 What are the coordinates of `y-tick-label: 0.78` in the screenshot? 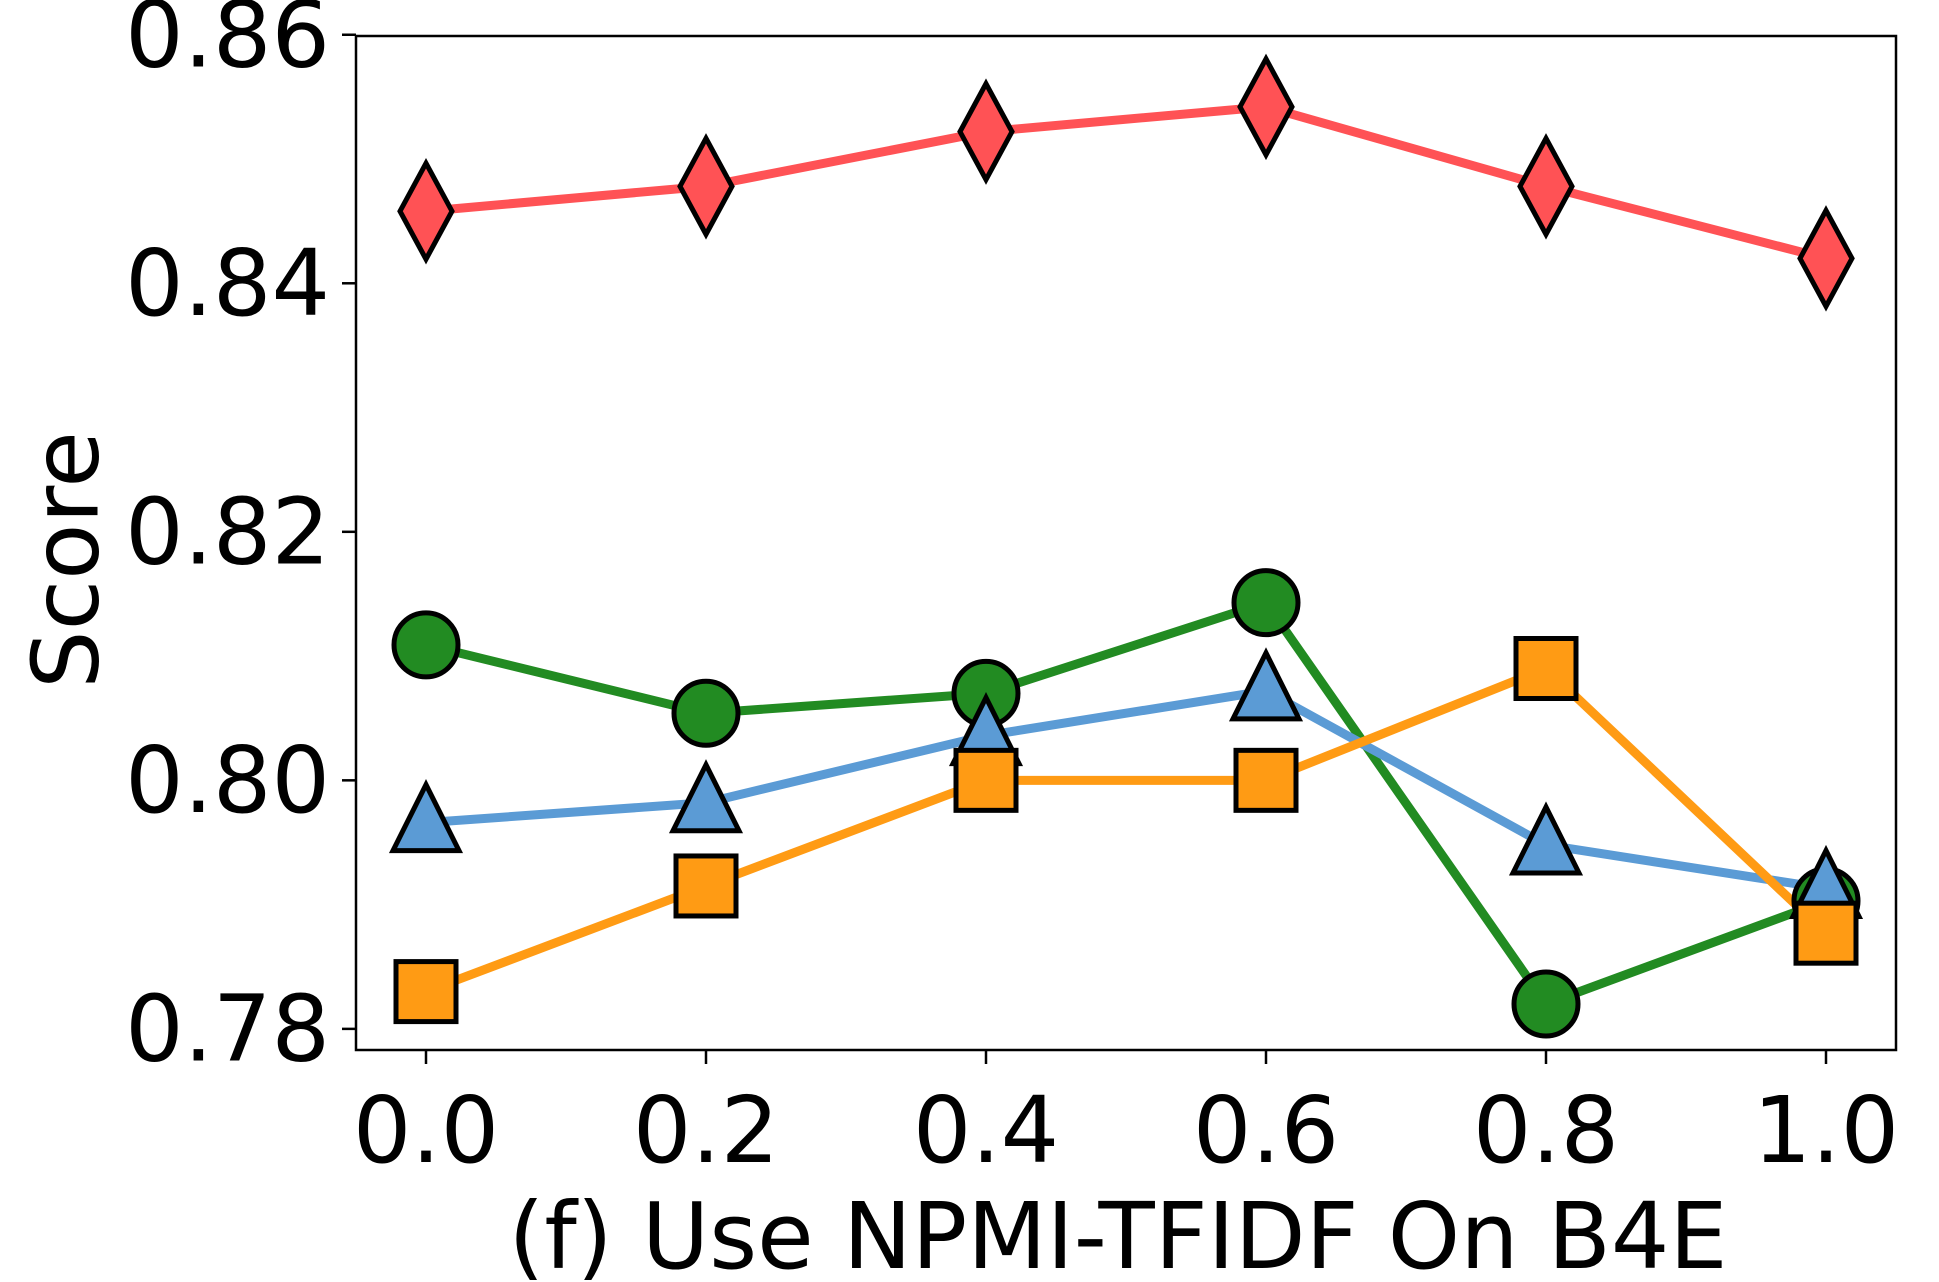 It's located at (227, 1028).